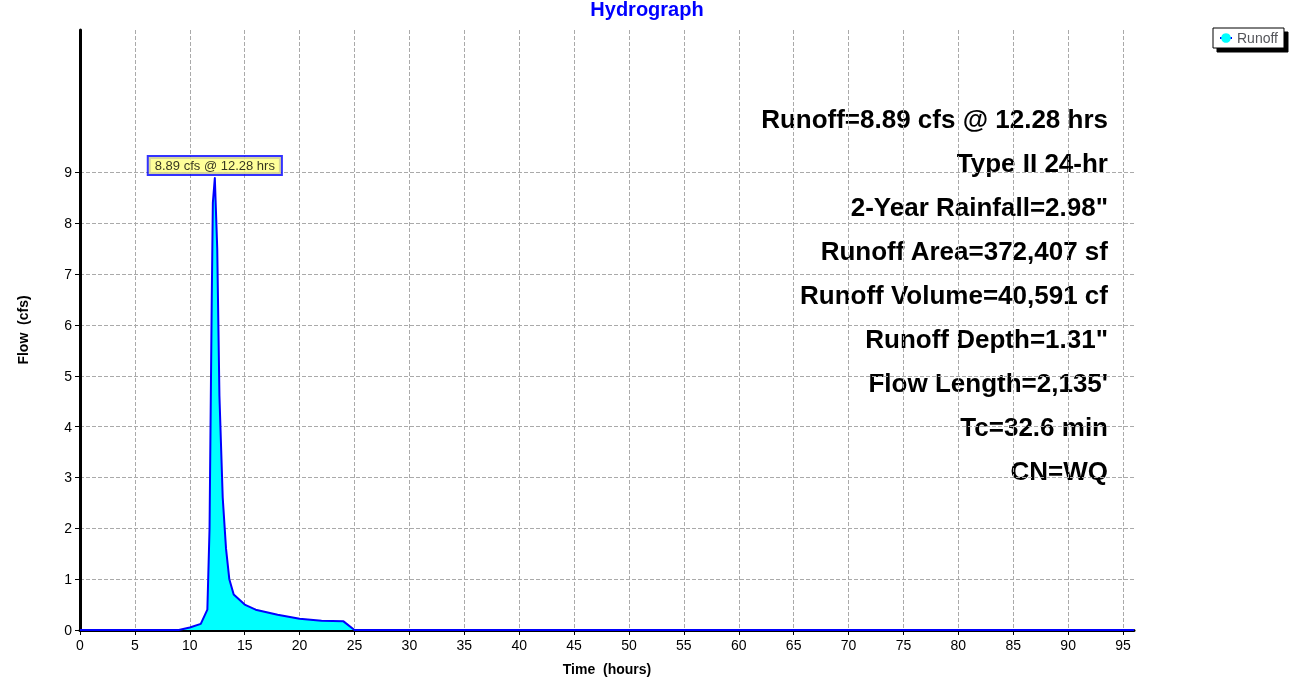  I want to click on x-tick-label: 85, so click(1013, 645).